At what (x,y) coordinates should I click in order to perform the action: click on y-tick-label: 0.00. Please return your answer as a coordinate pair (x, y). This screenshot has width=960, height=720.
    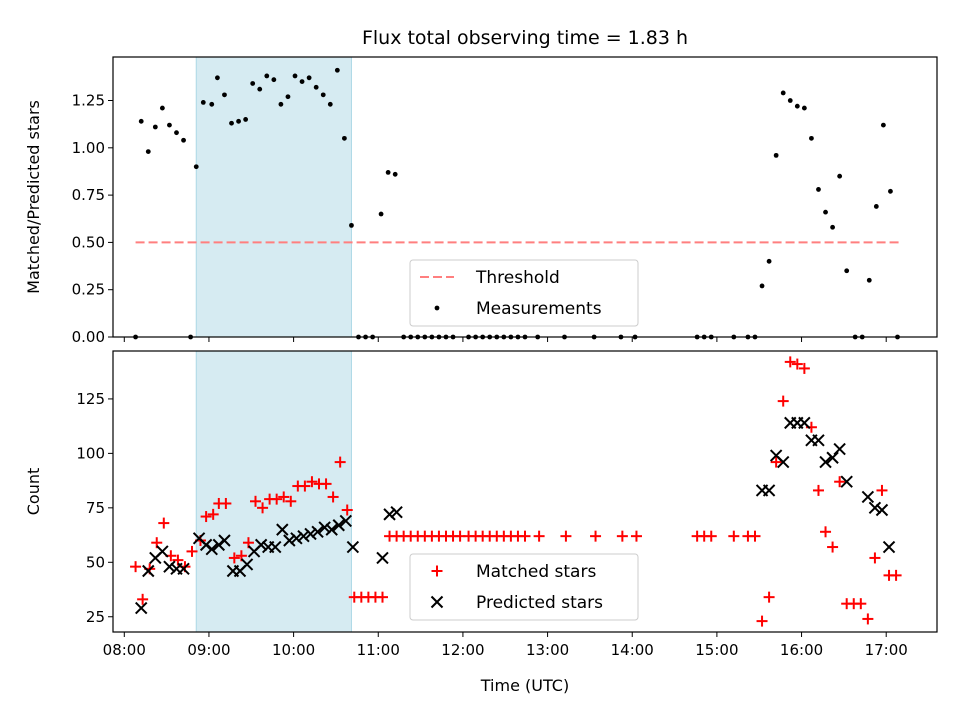
    Looking at the image, I should click on (88, 337).